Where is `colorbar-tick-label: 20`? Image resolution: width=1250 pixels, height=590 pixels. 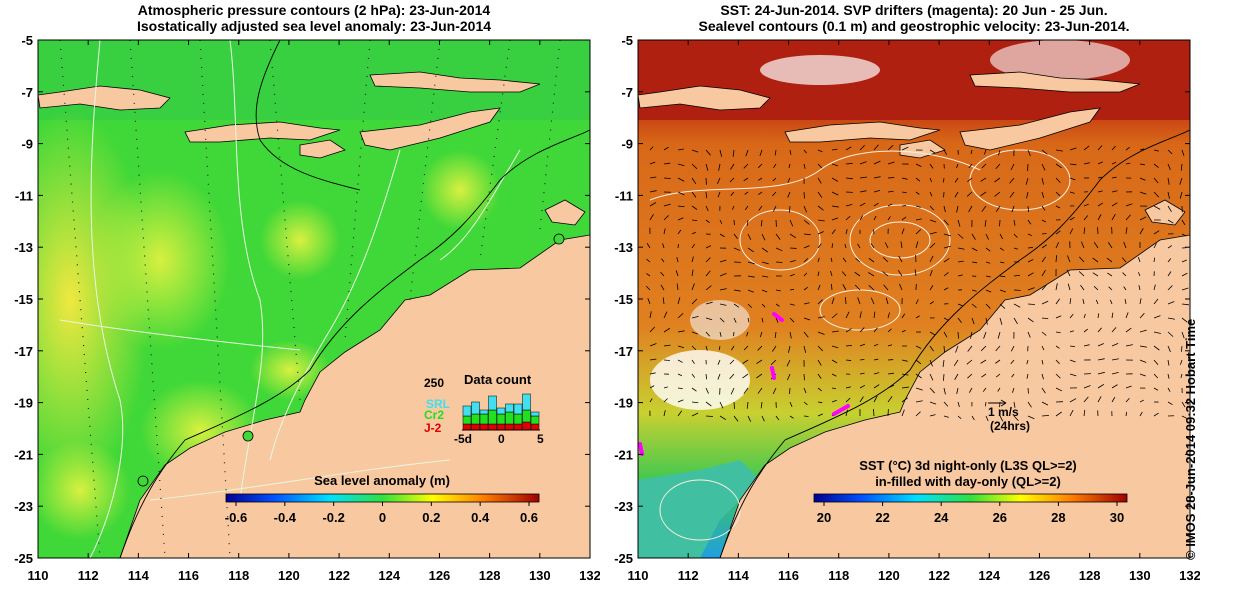 colorbar-tick-label: 20 is located at coordinates (824, 517).